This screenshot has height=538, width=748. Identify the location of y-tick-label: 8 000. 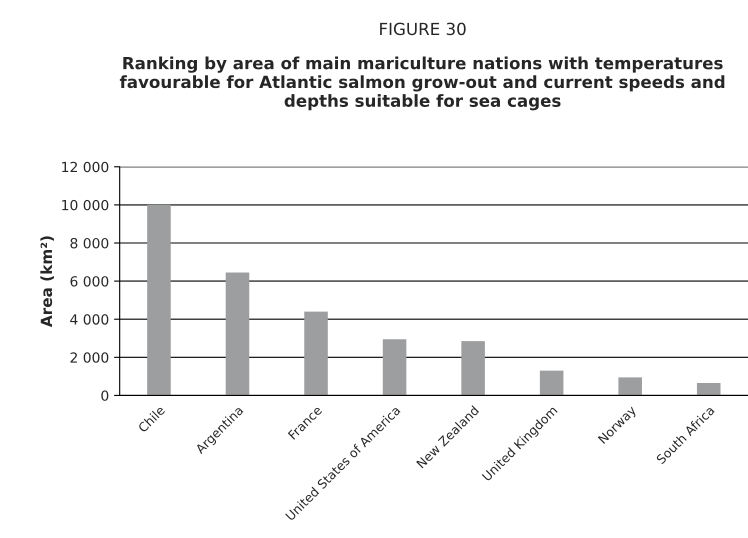
(89, 243).